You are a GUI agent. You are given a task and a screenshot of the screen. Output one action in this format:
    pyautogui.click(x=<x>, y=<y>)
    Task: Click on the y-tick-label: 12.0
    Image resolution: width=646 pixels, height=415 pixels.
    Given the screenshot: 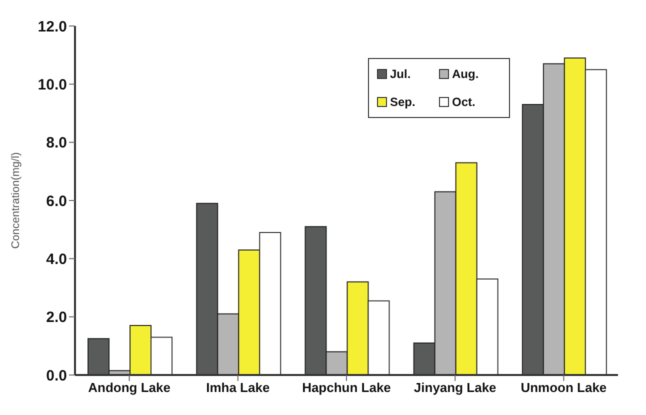 What is the action you would take?
    pyautogui.click(x=52, y=27)
    